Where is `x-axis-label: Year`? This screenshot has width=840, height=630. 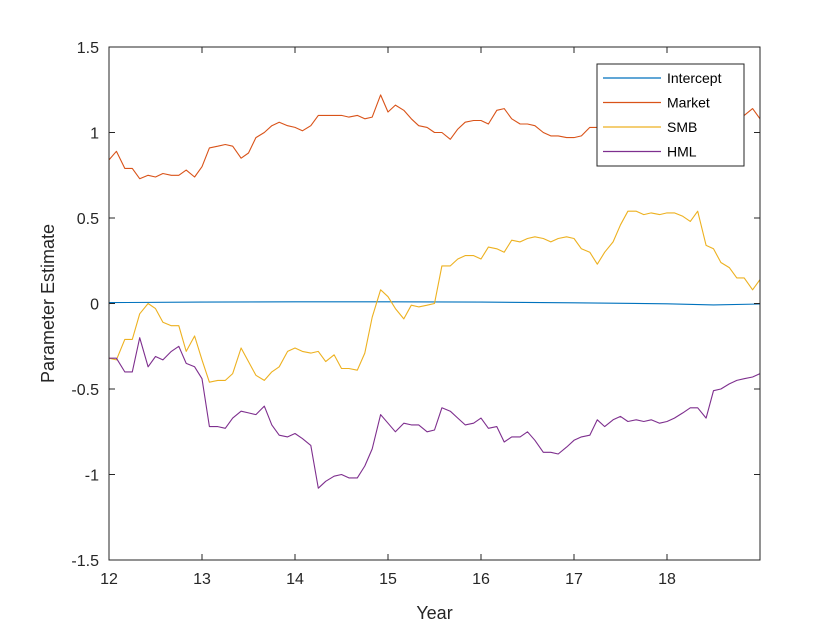 x-axis-label: Year is located at coordinates (434, 613).